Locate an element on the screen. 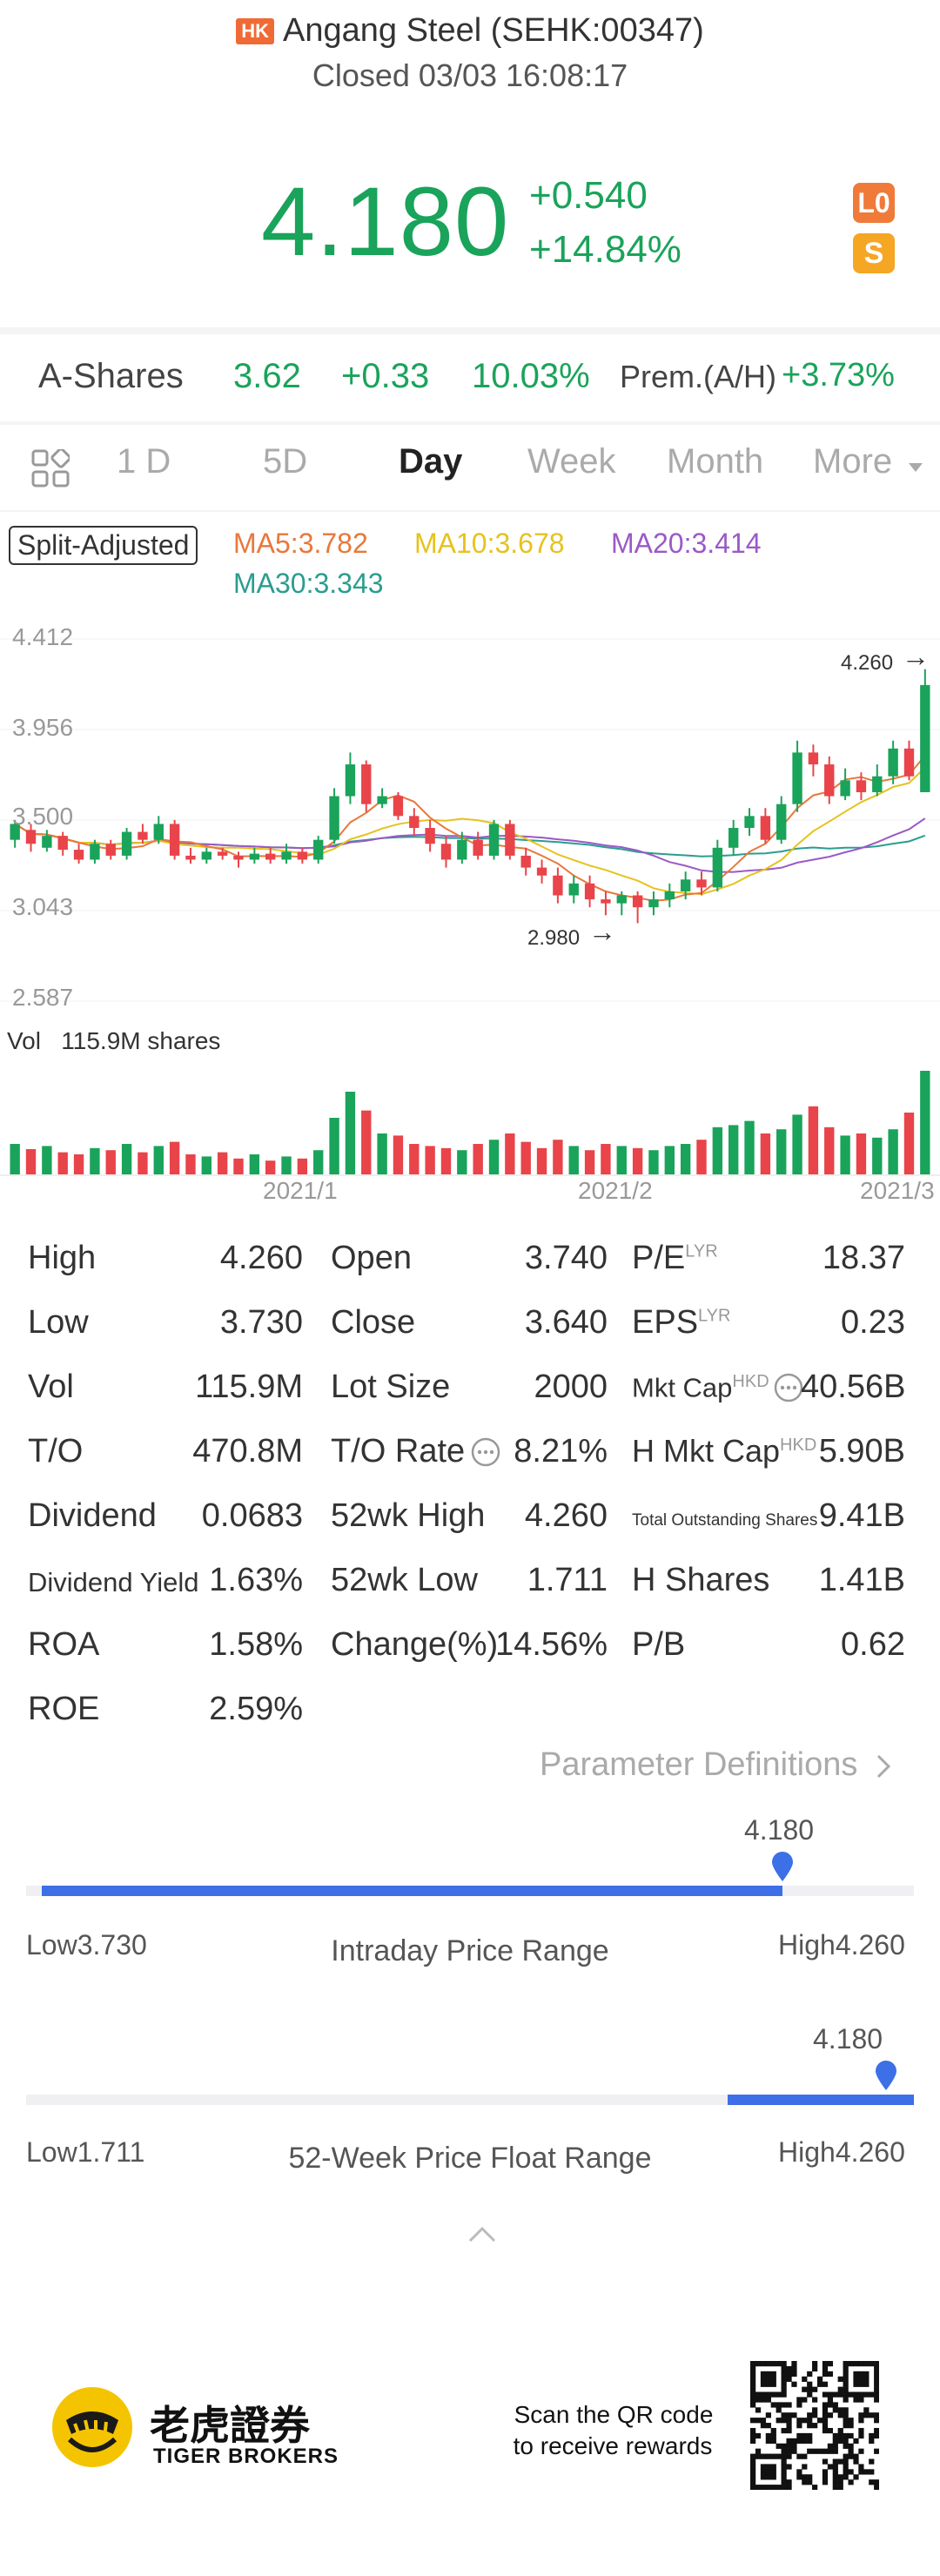 This screenshot has height=2576, width=940. parameter-definitions-link: Parameter Definitions is located at coordinates (716, 1765).